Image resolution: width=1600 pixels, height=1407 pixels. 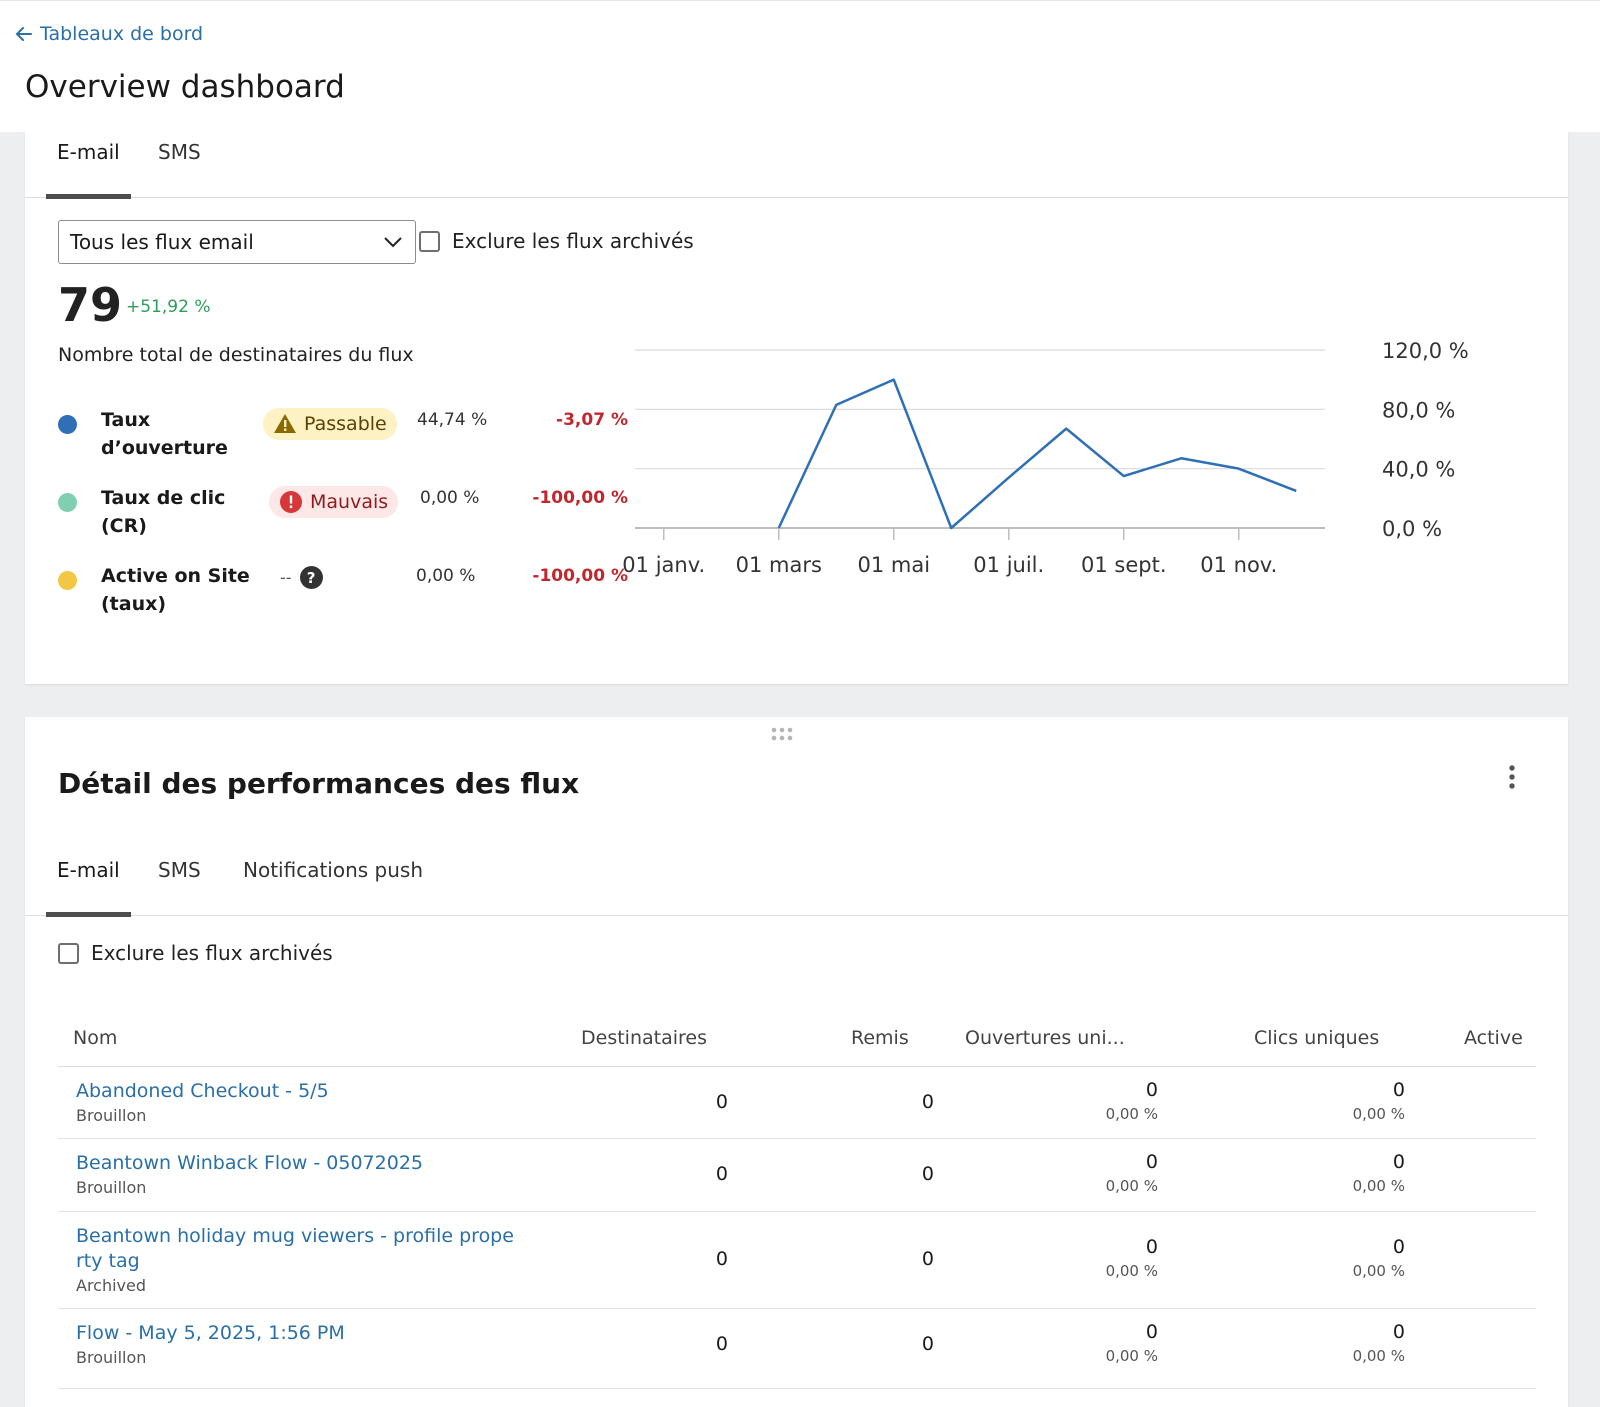 I want to click on status-badge: Passable, so click(x=330, y=424).